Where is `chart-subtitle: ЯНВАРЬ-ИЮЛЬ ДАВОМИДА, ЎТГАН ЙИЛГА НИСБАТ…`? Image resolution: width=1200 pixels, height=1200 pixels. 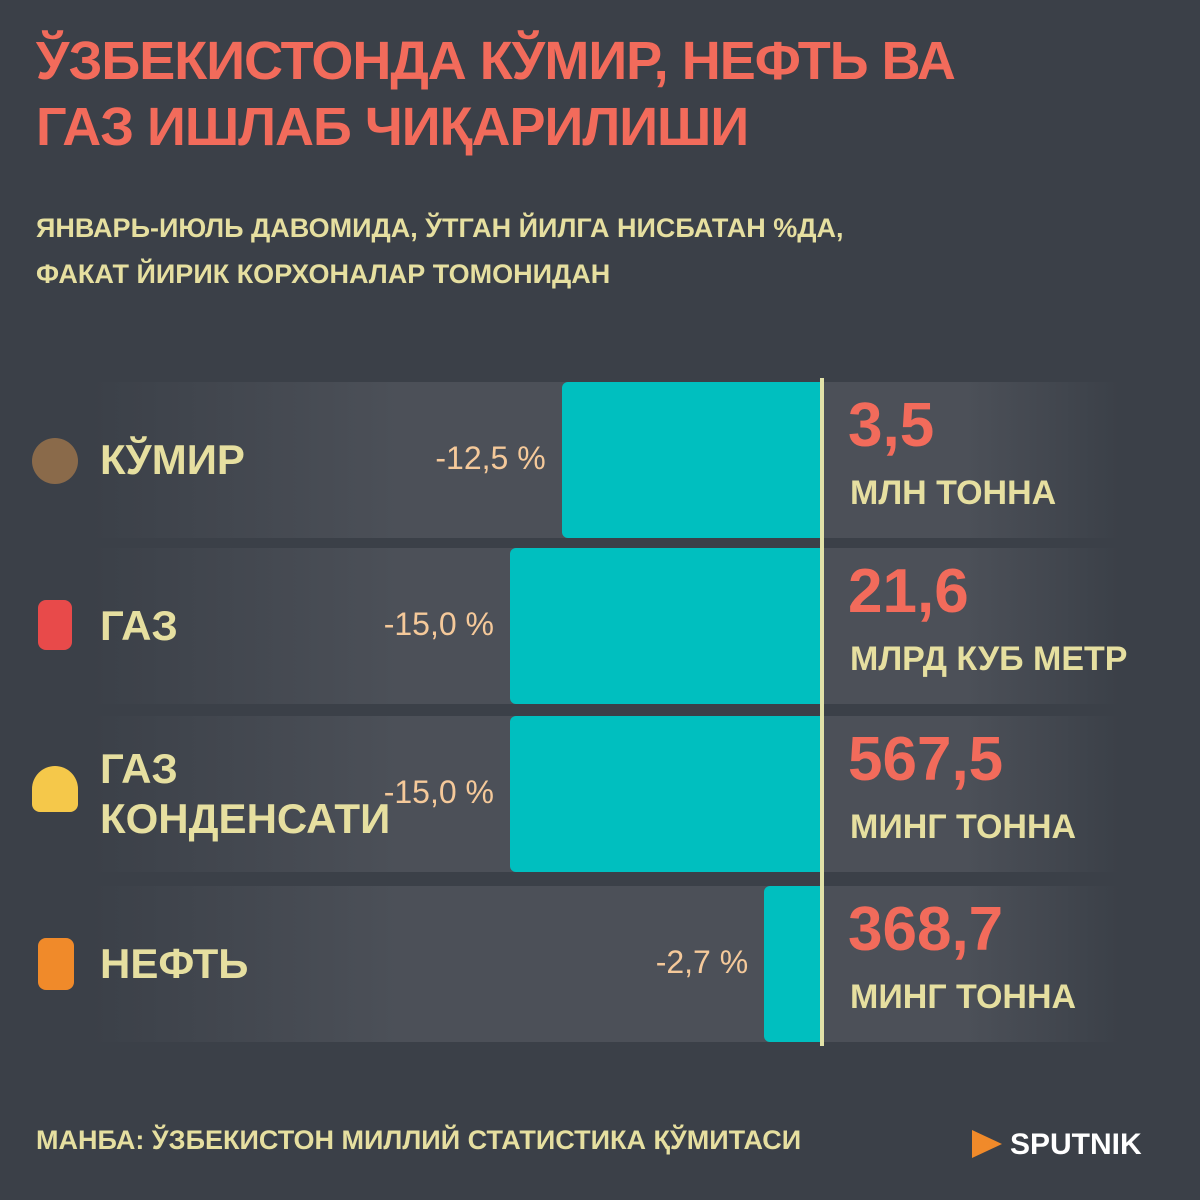 chart-subtitle: ЯНВАРЬ-ИЮЛЬ ДАВОМИДА, ЎТГАН ЙИЛГА НИСБАТ… is located at coordinates (440, 251).